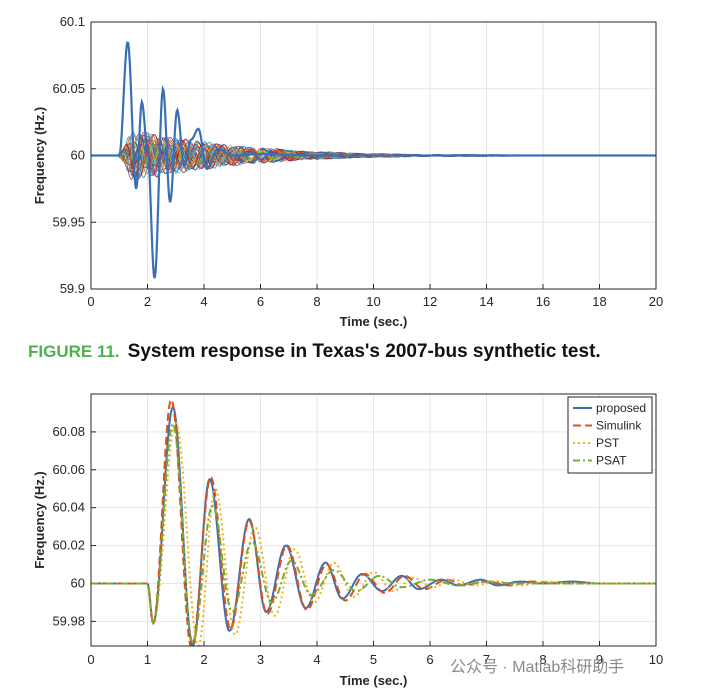  Describe the element at coordinates (373, 659) in the screenshot. I see `x-tick-label: 5` at that location.